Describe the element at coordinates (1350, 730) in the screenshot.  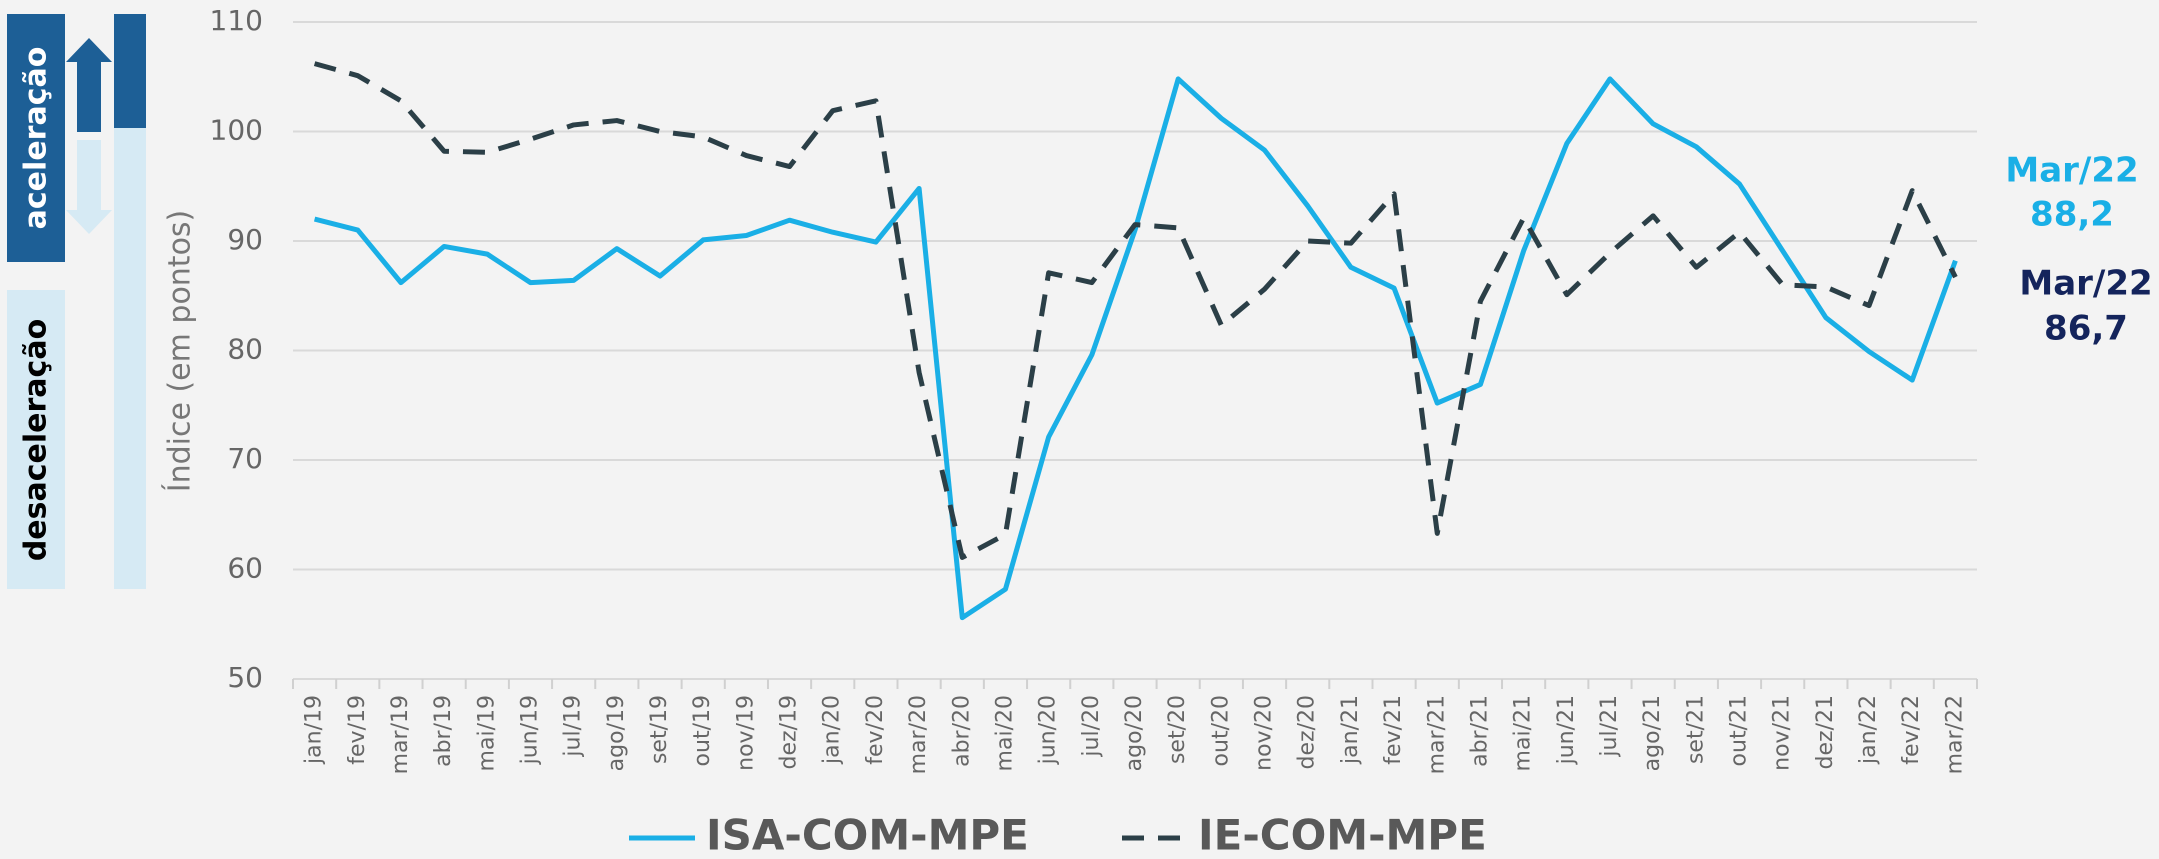
I see `x-tick-label: jan/21` at that location.